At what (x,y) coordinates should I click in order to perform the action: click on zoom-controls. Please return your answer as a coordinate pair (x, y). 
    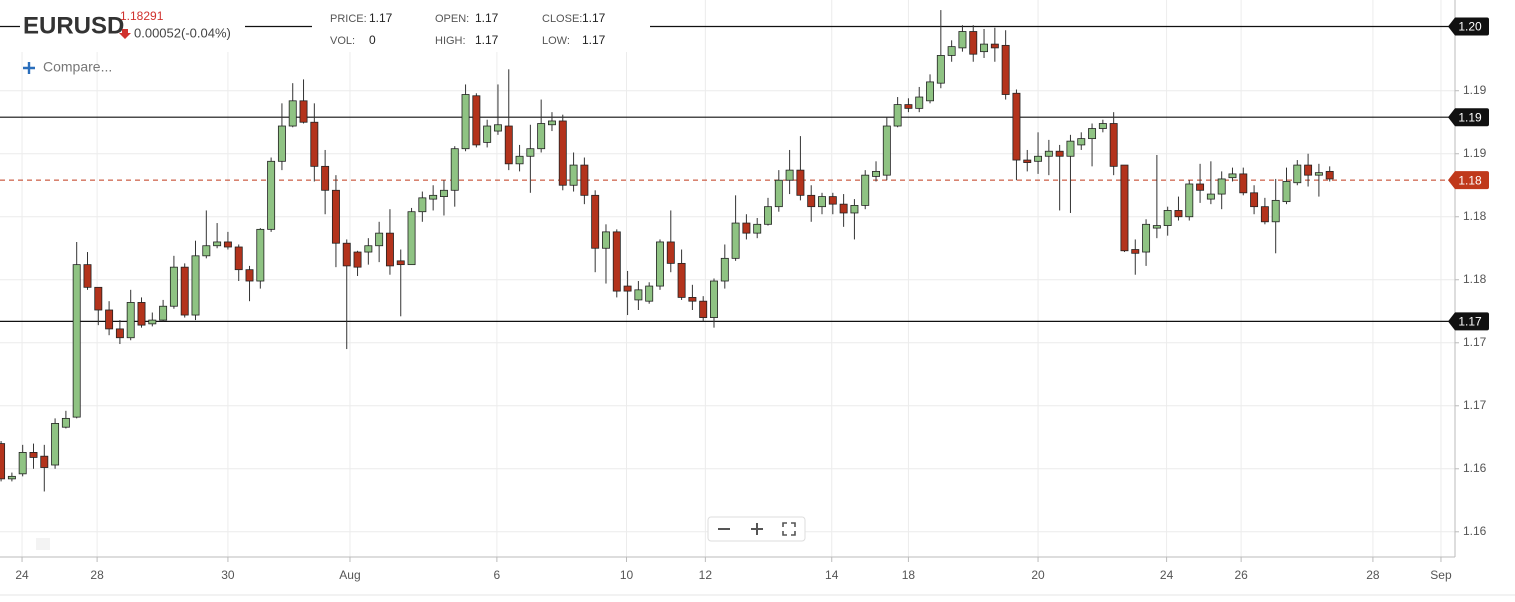
    Looking at the image, I should click on (756, 529).